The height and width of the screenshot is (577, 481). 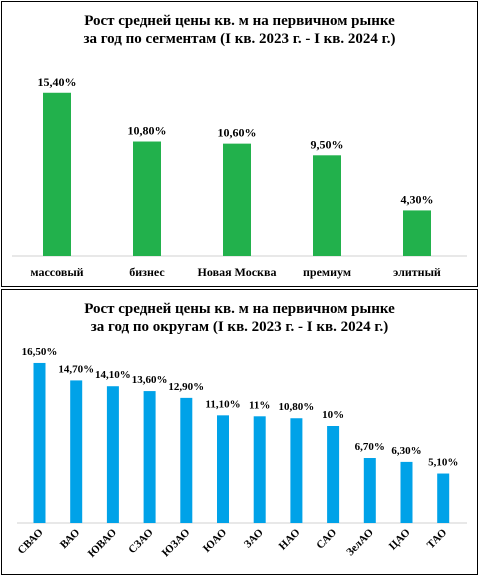 What do you see at coordinates (327, 272) in the screenshot?
I see `category-label-3: премиум` at bounding box center [327, 272].